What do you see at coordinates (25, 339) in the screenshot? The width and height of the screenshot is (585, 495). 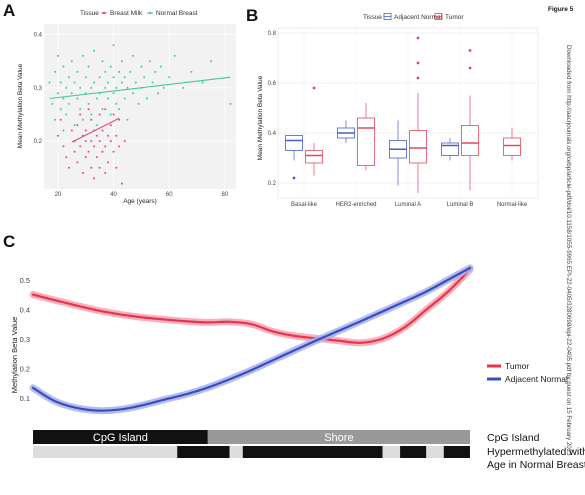 I see `panel-c-y-tick-label: 0.3` at bounding box center [25, 339].